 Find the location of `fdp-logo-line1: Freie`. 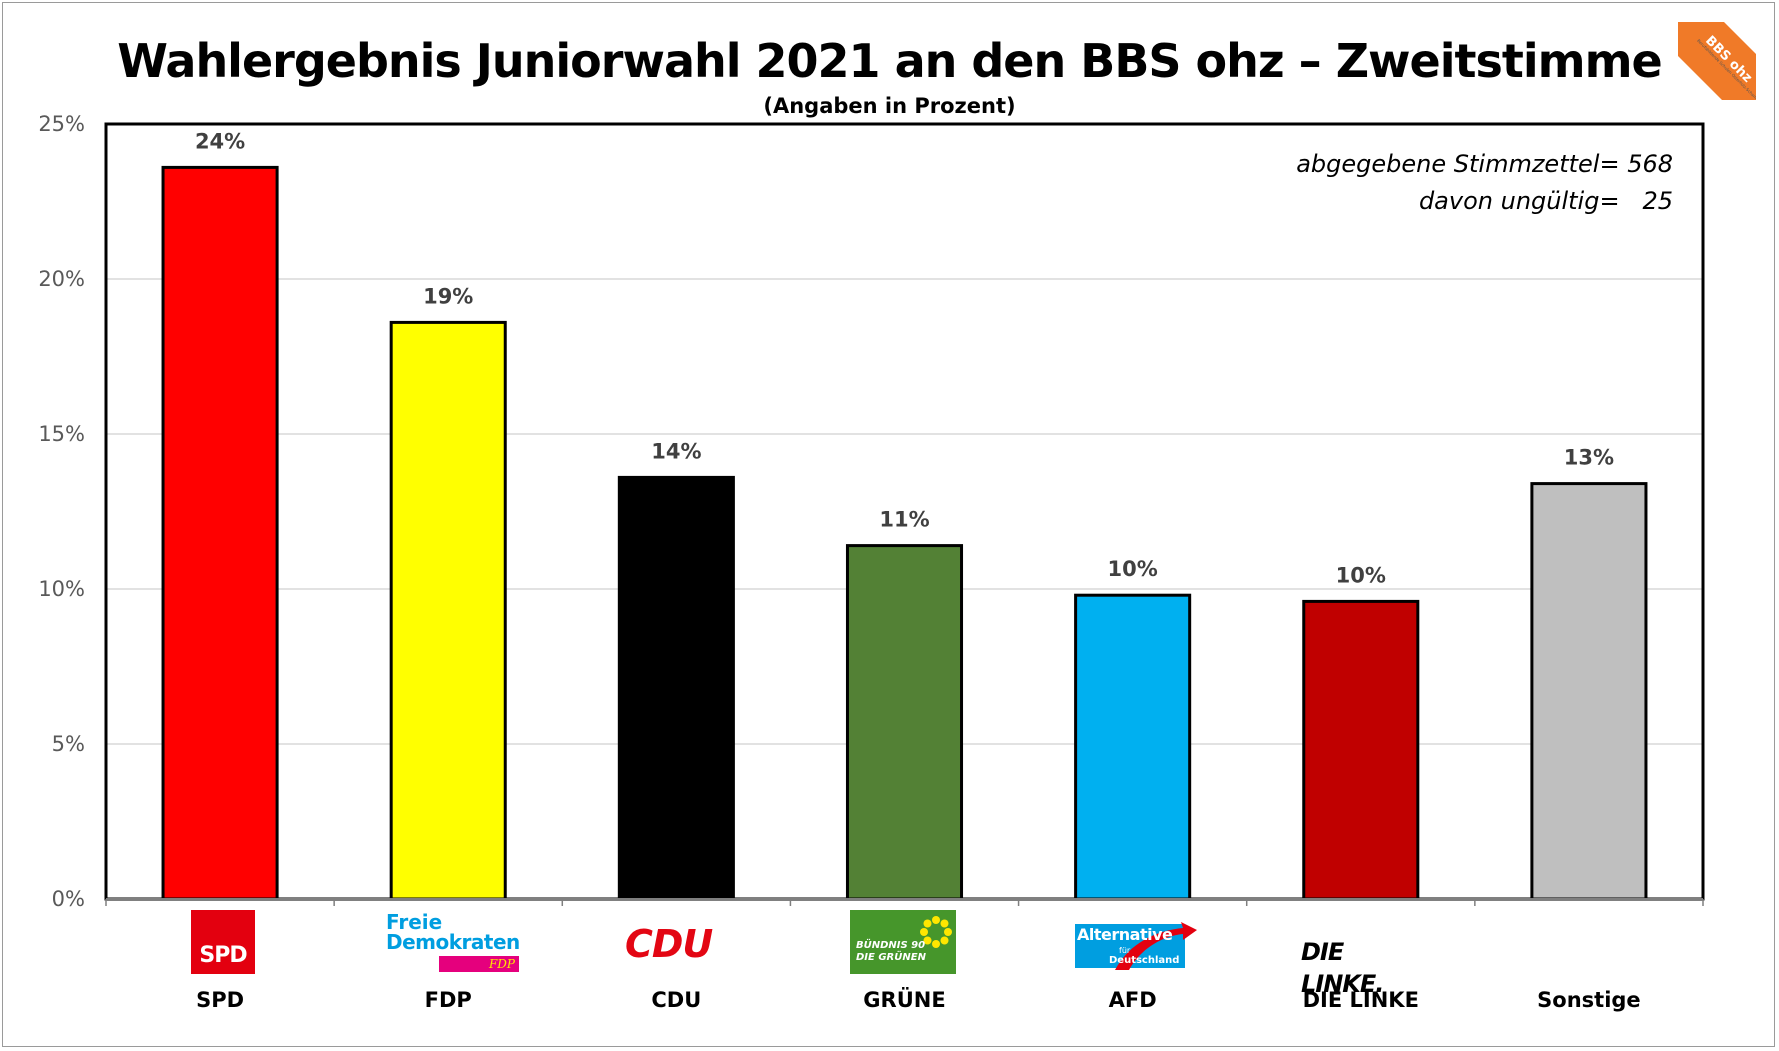

fdp-logo-line1: Freie is located at coordinates (414, 922).